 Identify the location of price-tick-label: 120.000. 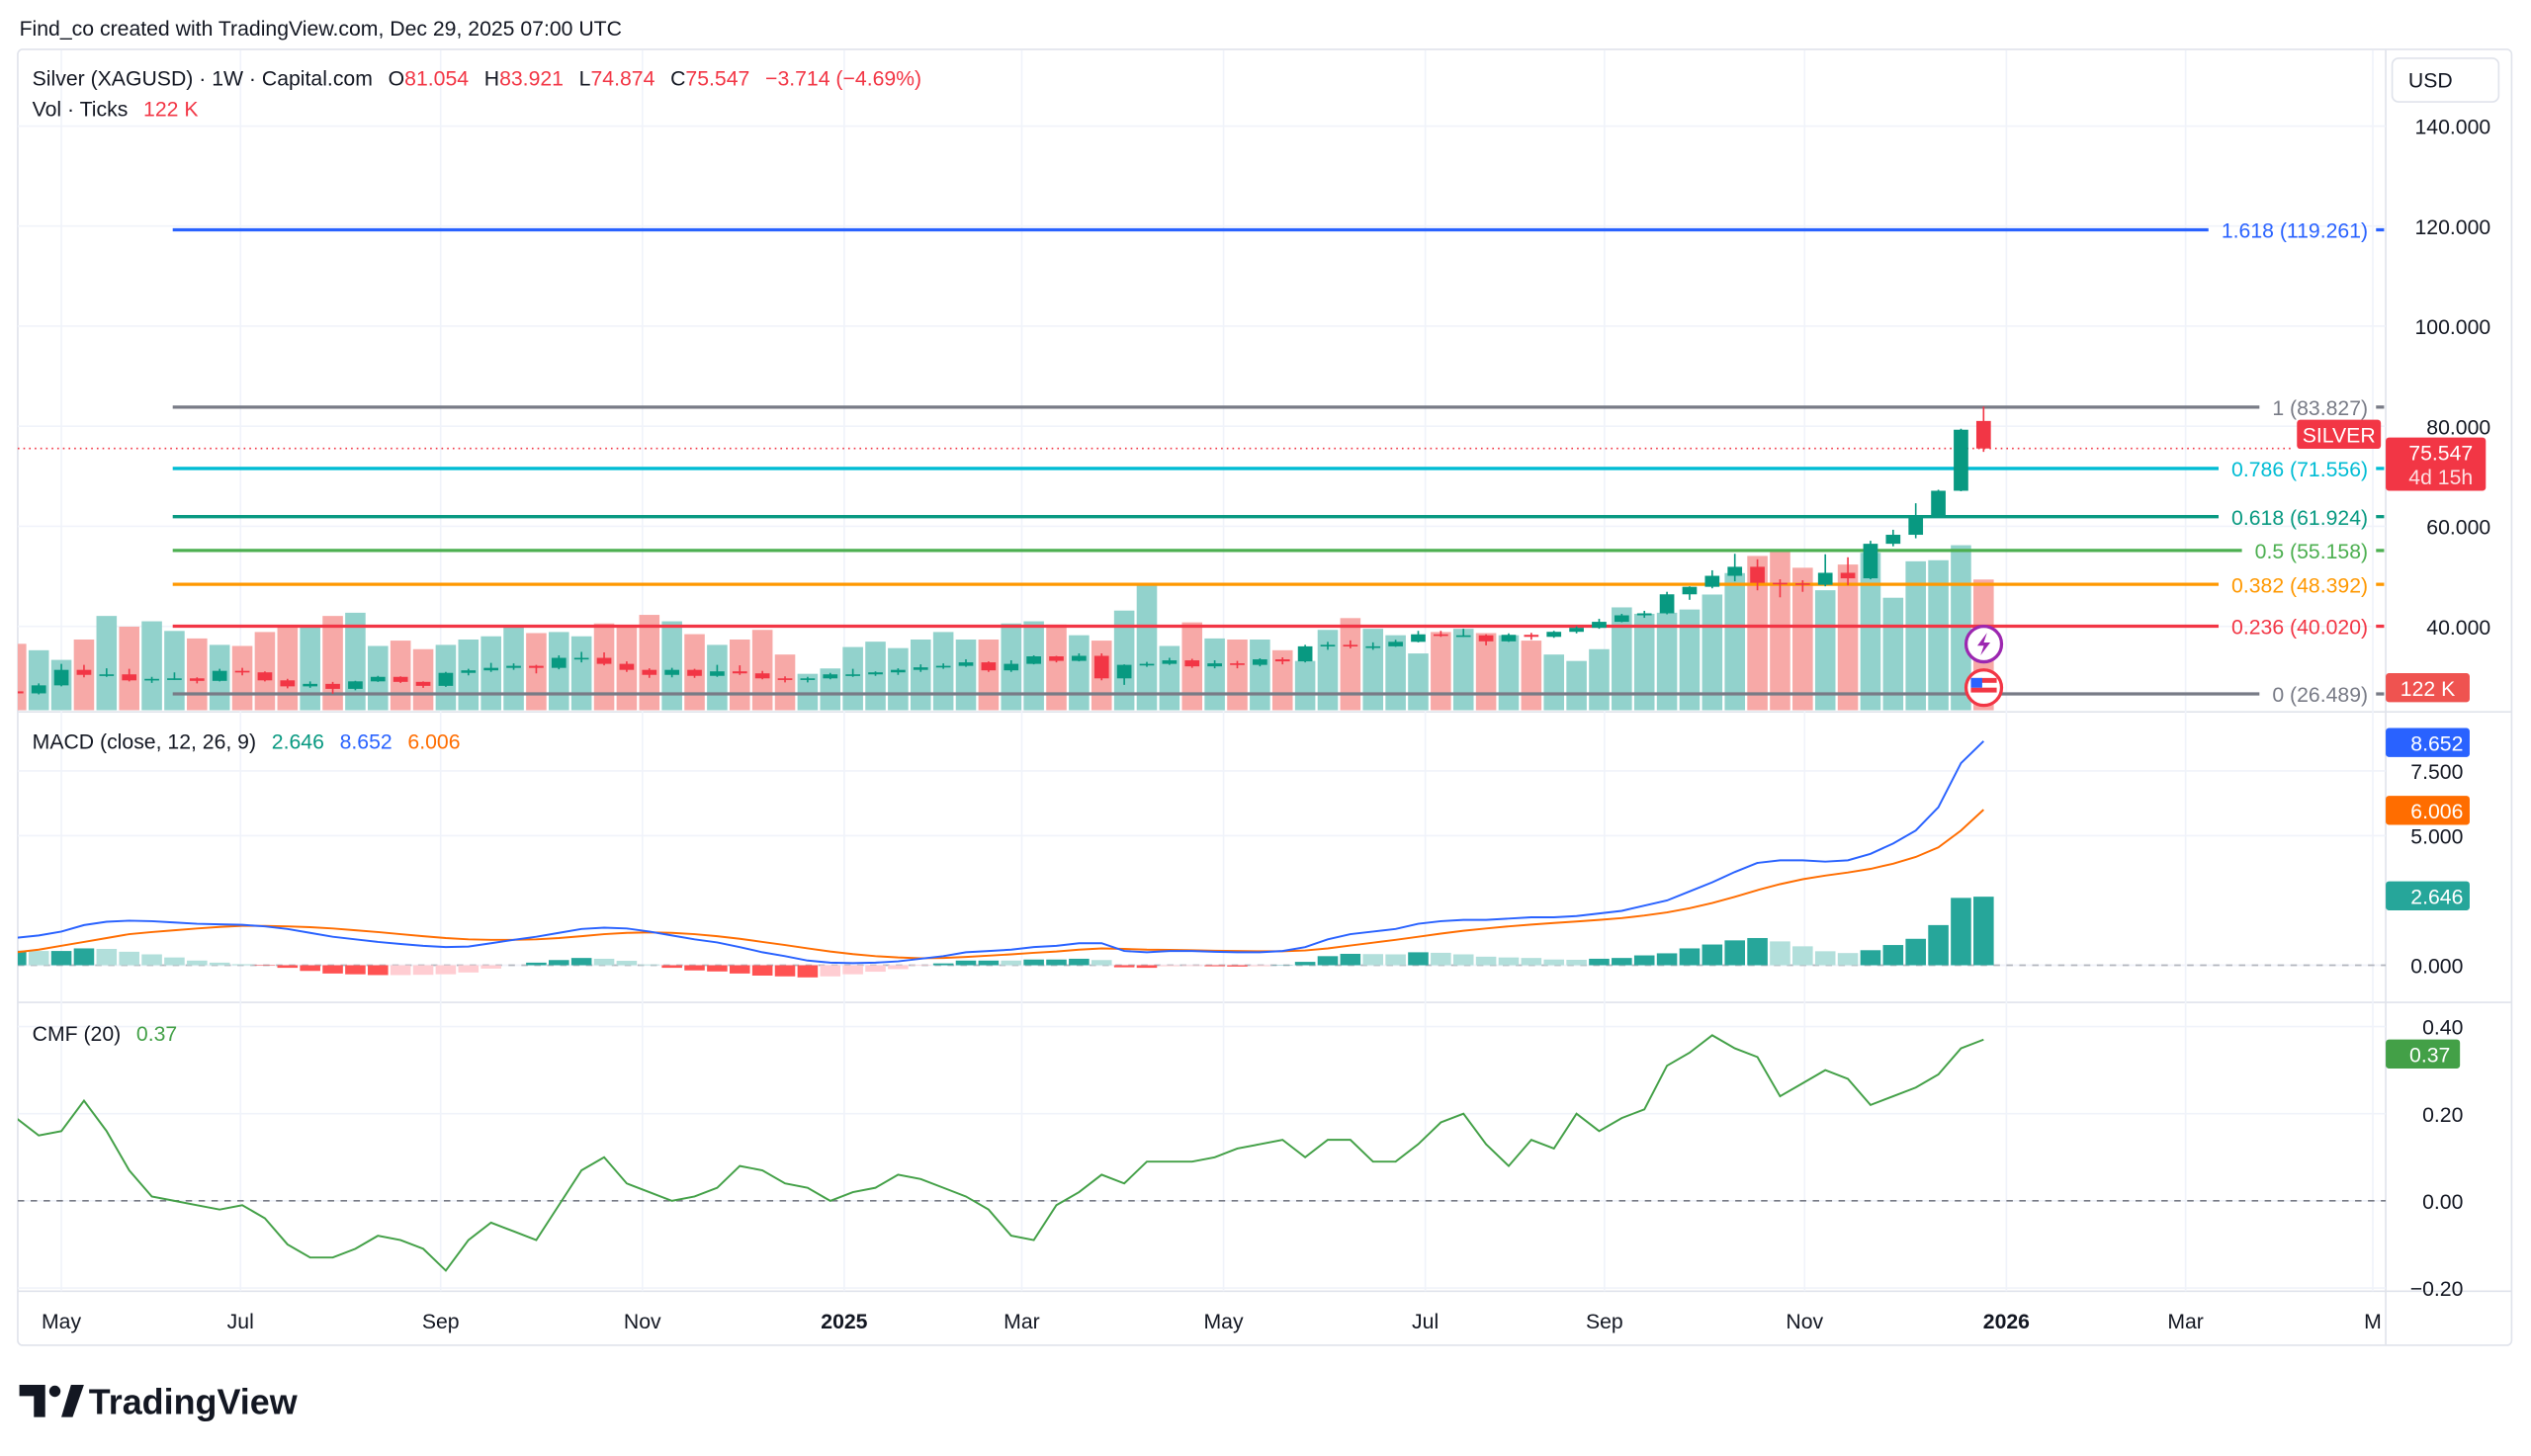
(2452, 227).